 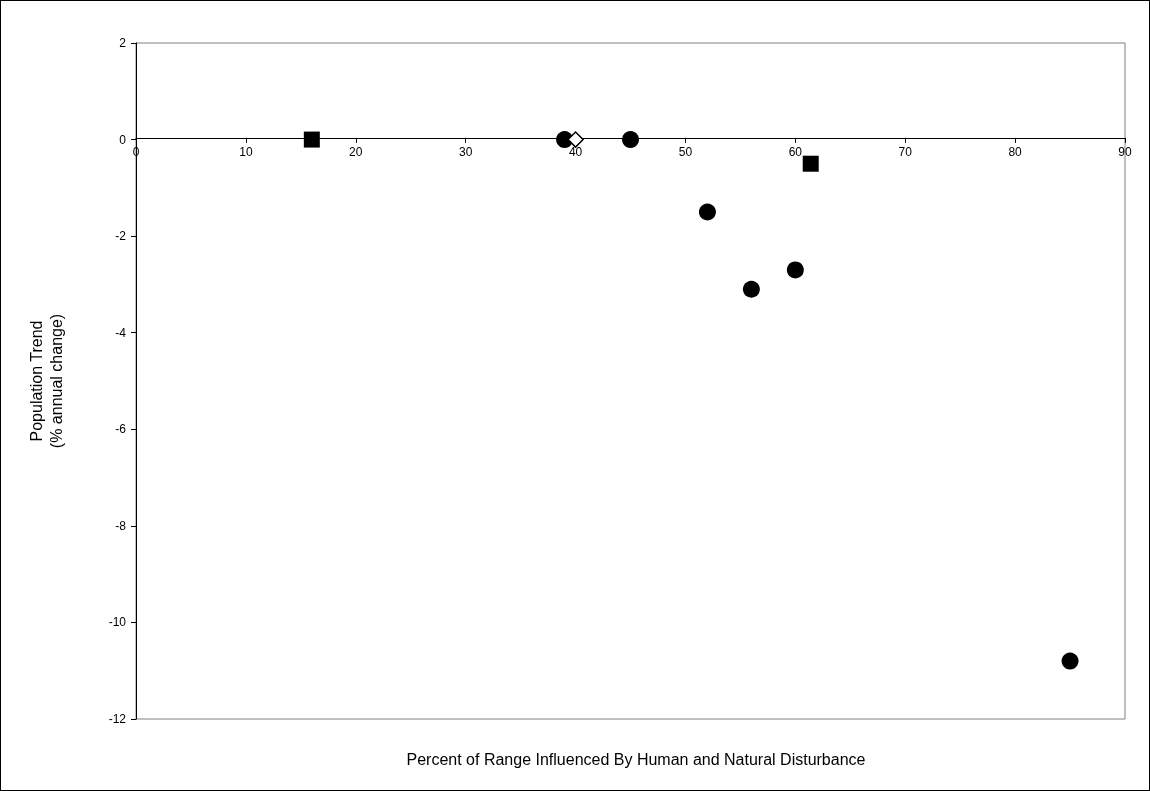 What do you see at coordinates (685, 151) in the screenshot?
I see `x-tick-label: 50` at bounding box center [685, 151].